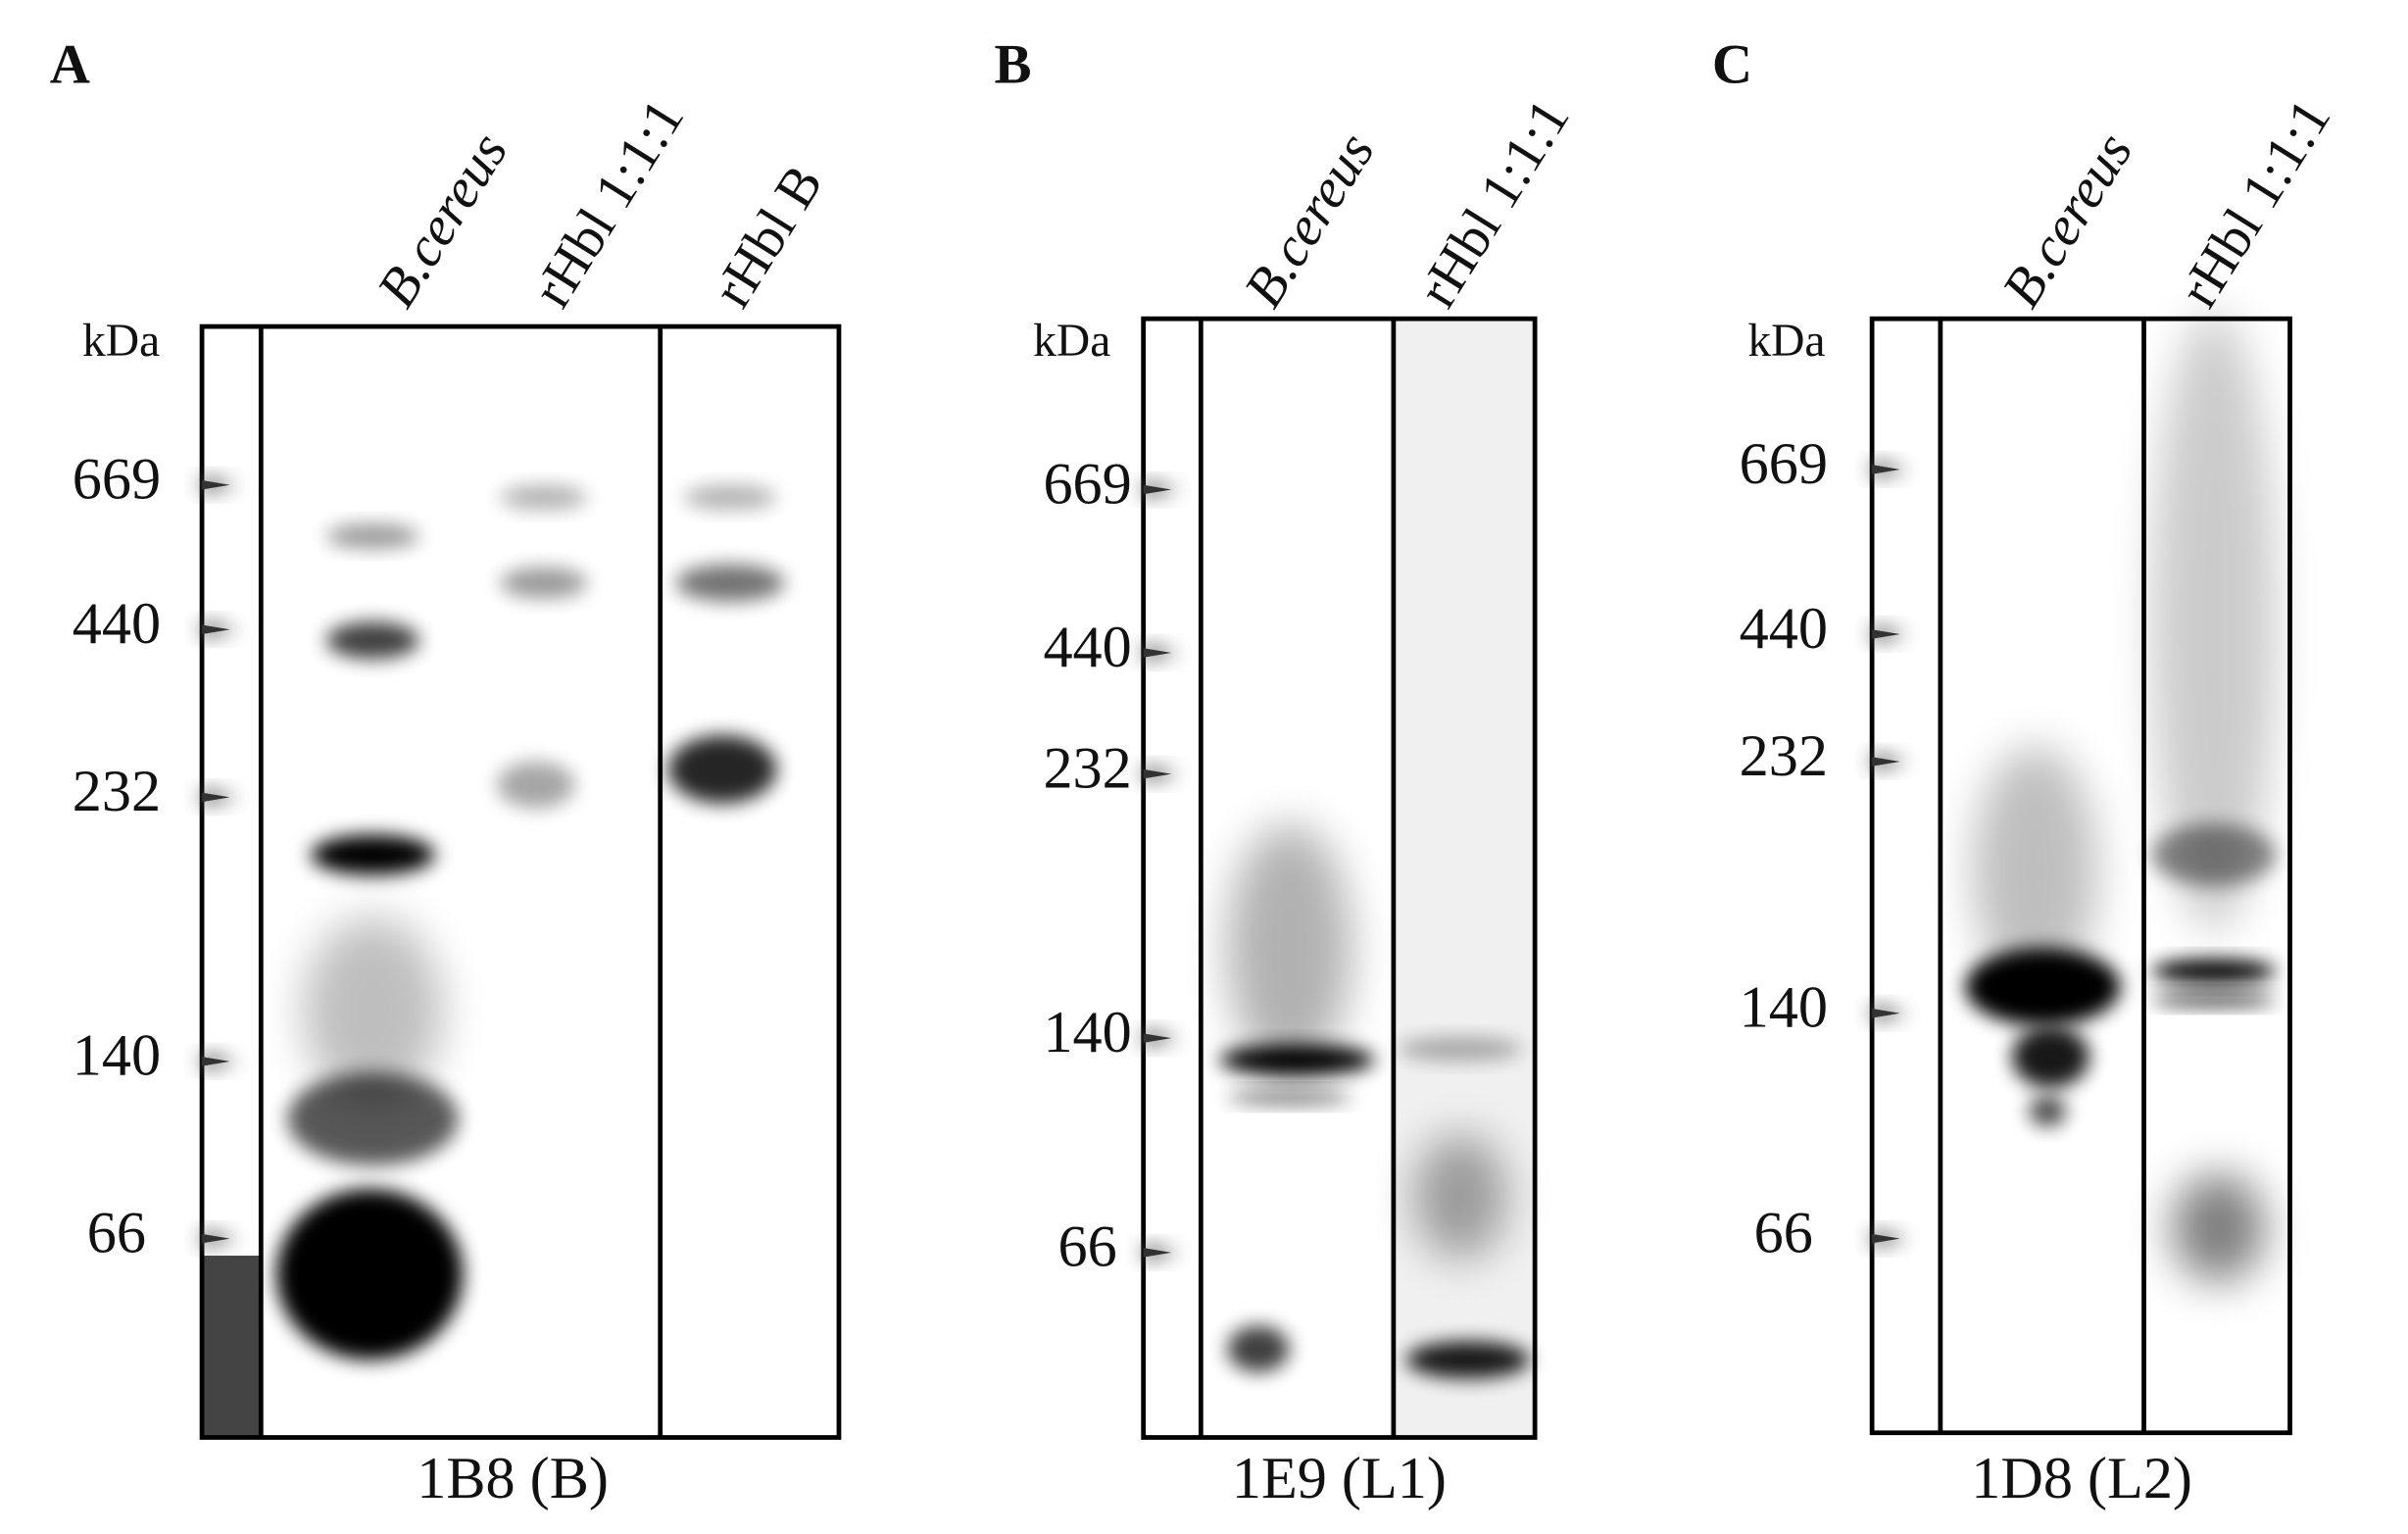 The image size is (2408, 1534). I want to click on lane-label: rHbl B, so click(768, 237).